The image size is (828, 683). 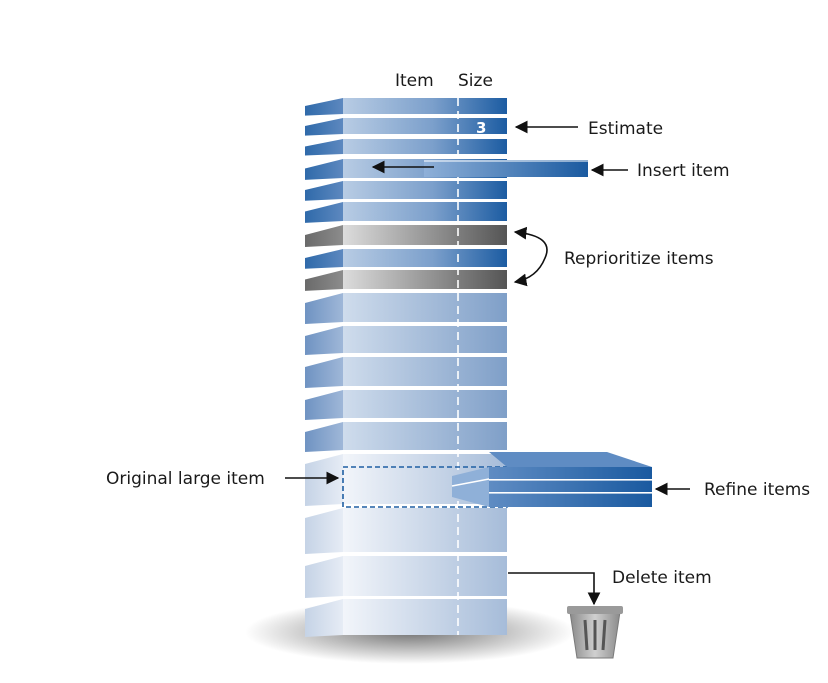 I want to click on label-delete-item: Delete item, so click(x=662, y=578).